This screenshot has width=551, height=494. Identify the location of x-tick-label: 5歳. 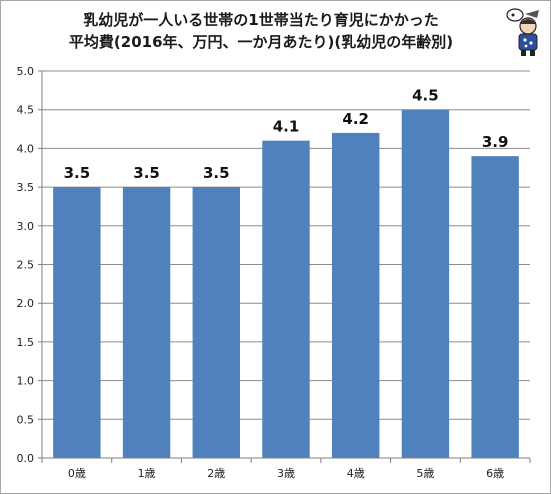
(425, 473).